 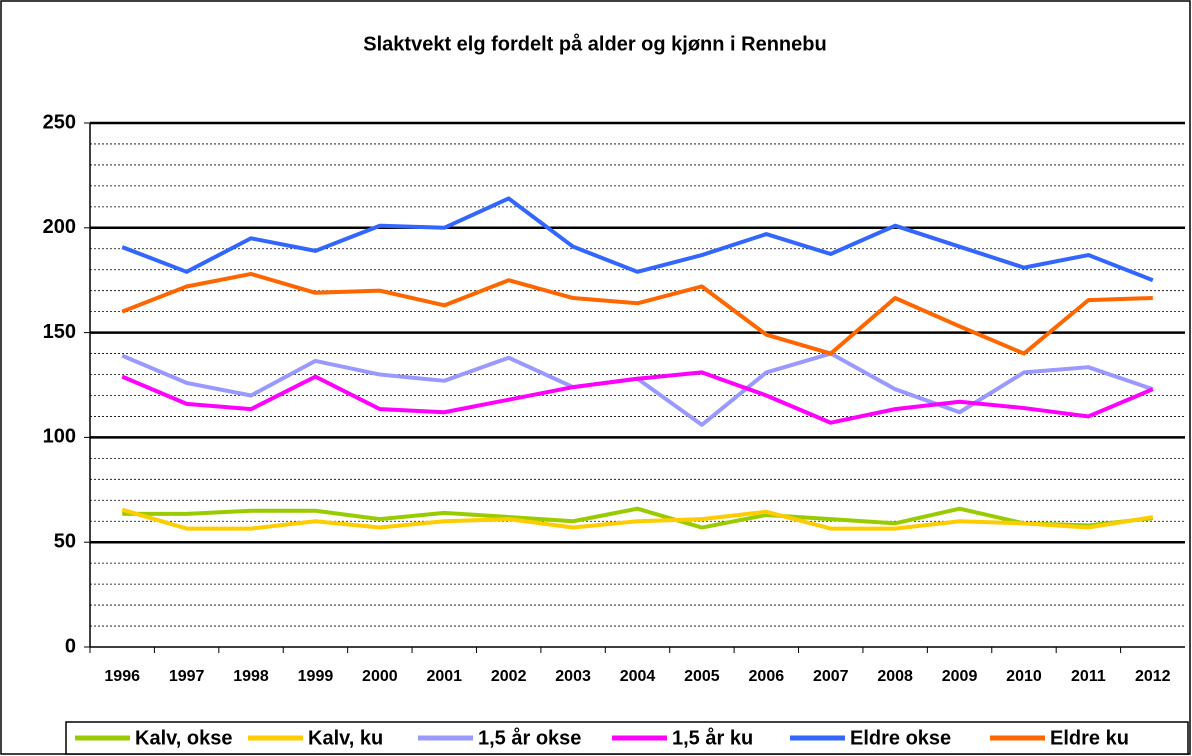 I want to click on x-tick-label: 1997, so click(x=187, y=676).